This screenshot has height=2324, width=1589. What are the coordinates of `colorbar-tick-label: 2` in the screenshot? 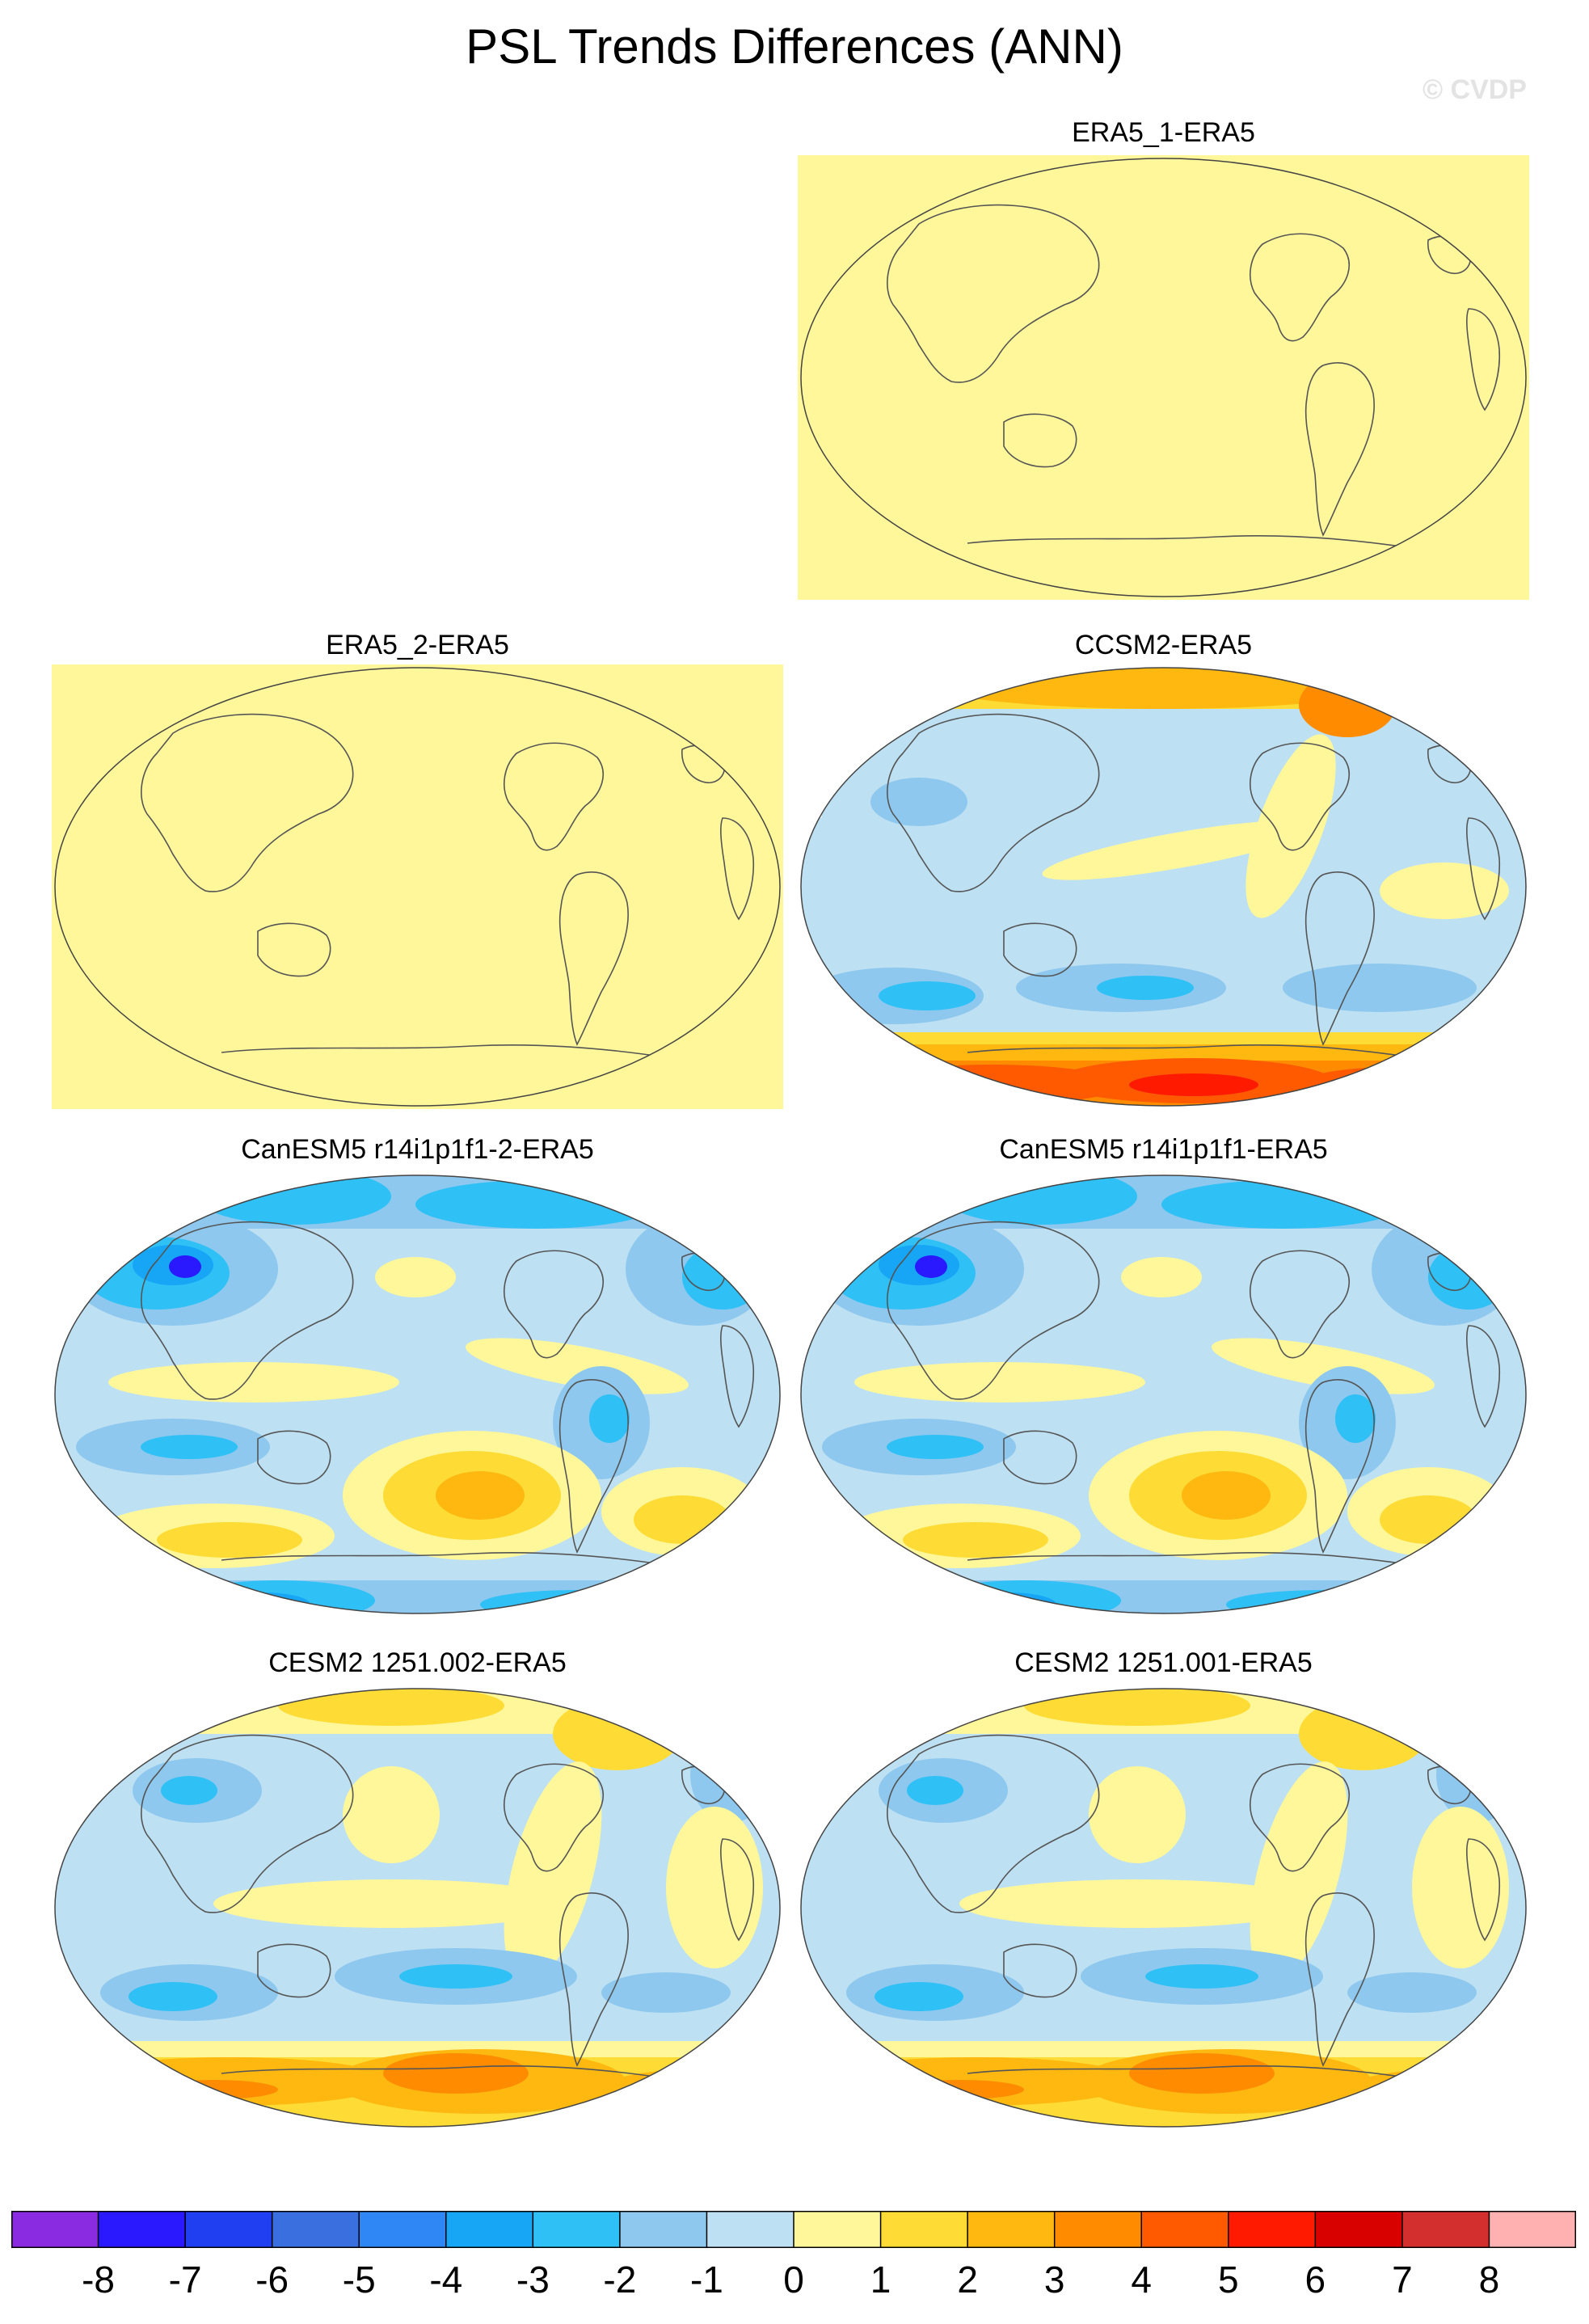 It's located at (968, 2280).